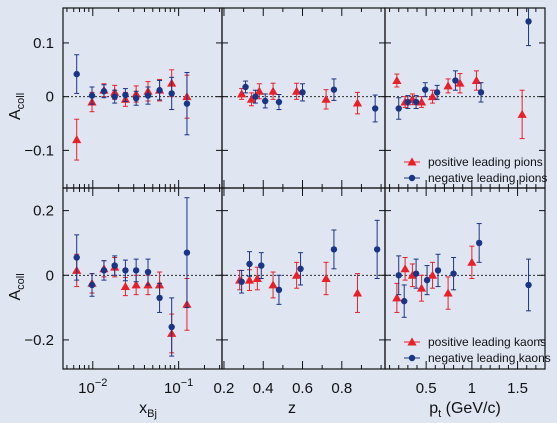  What do you see at coordinates (465, 410) in the screenshot?
I see `x-axis-label: pt (GeV/c)` at bounding box center [465, 410].